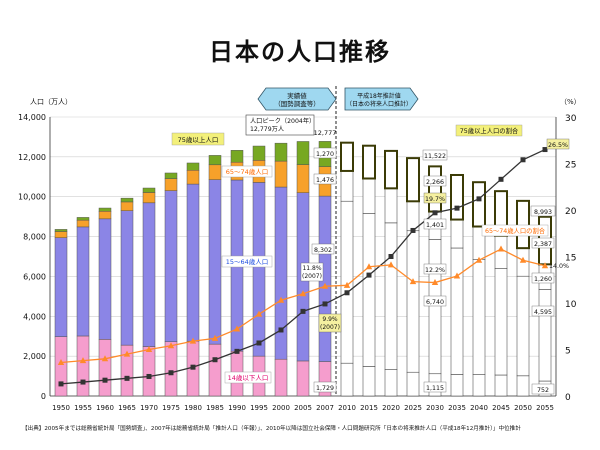 The image size is (600, 450). Describe the element at coordinates (34, 276) in the screenshot. I see `y-left-tick-label: 6,000` at that location.